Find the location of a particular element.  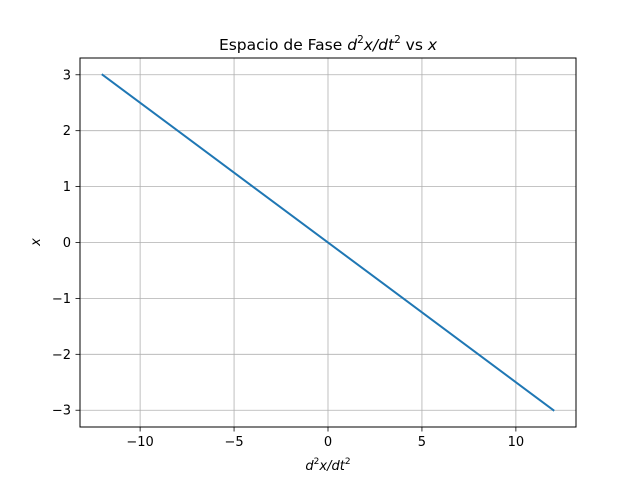

y-axis-label: x is located at coordinates (36, 242).